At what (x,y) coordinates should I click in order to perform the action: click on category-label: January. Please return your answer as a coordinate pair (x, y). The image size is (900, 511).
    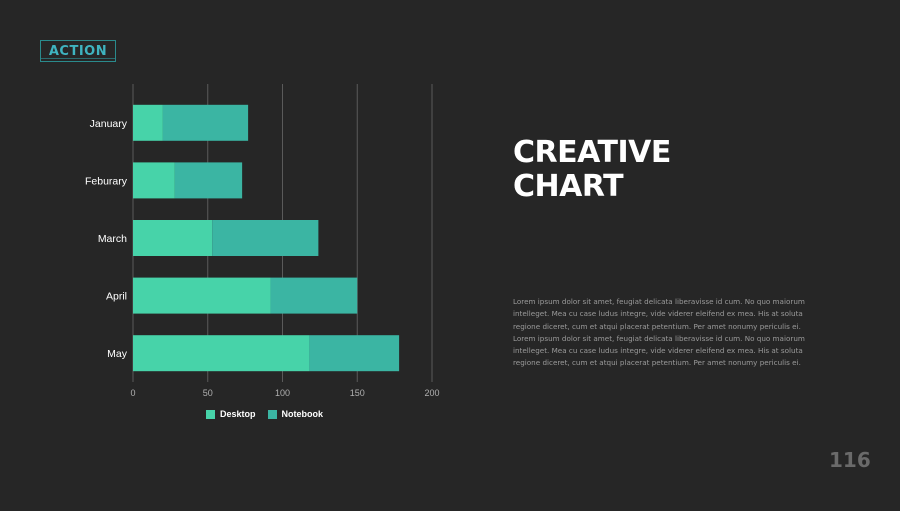
    Looking at the image, I should click on (109, 124).